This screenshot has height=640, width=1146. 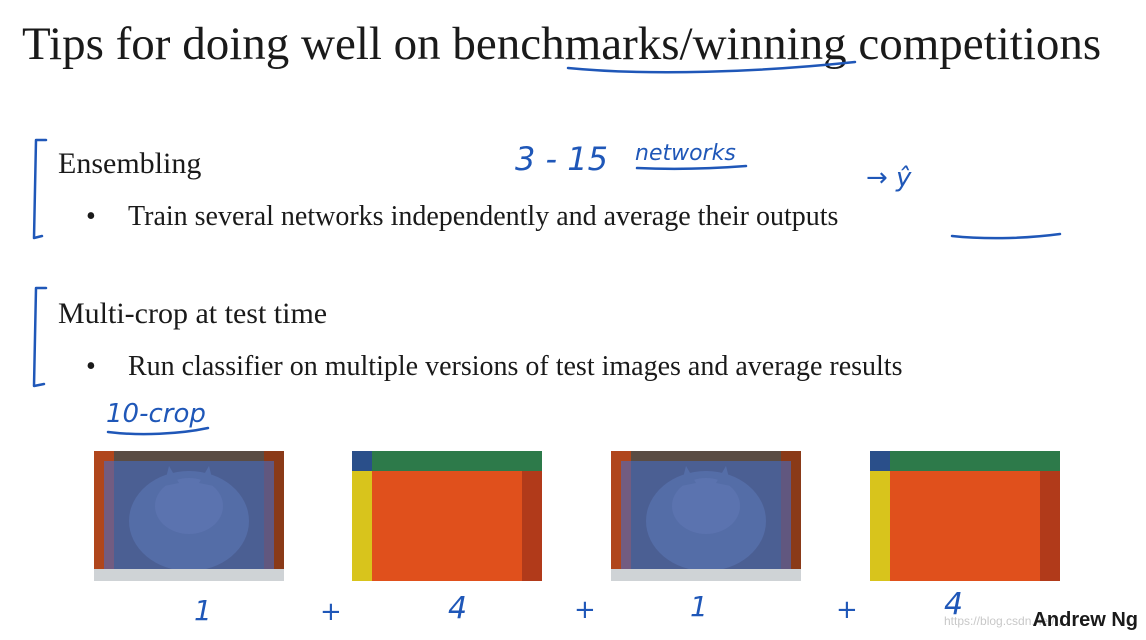 What do you see at coordinates (158, 431) in the screenshot?
I see `underline-10crop` at bounding box center [158, 431].